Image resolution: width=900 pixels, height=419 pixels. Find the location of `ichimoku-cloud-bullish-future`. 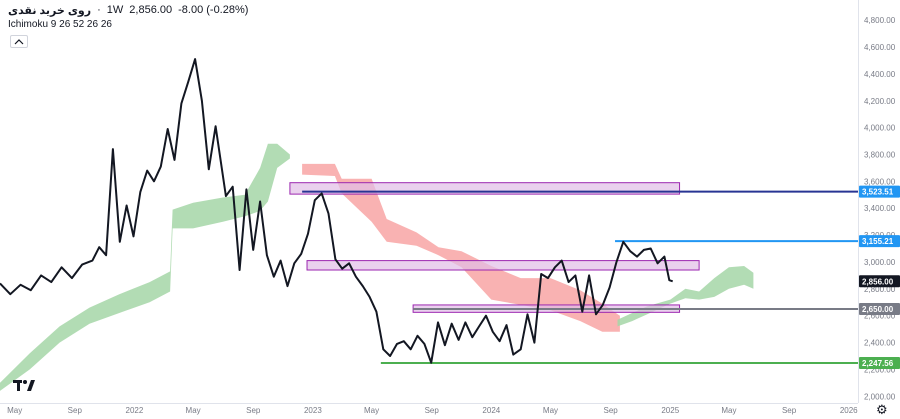

ichimoku-cloud-bullish-future is located at coordinates (685, 296).